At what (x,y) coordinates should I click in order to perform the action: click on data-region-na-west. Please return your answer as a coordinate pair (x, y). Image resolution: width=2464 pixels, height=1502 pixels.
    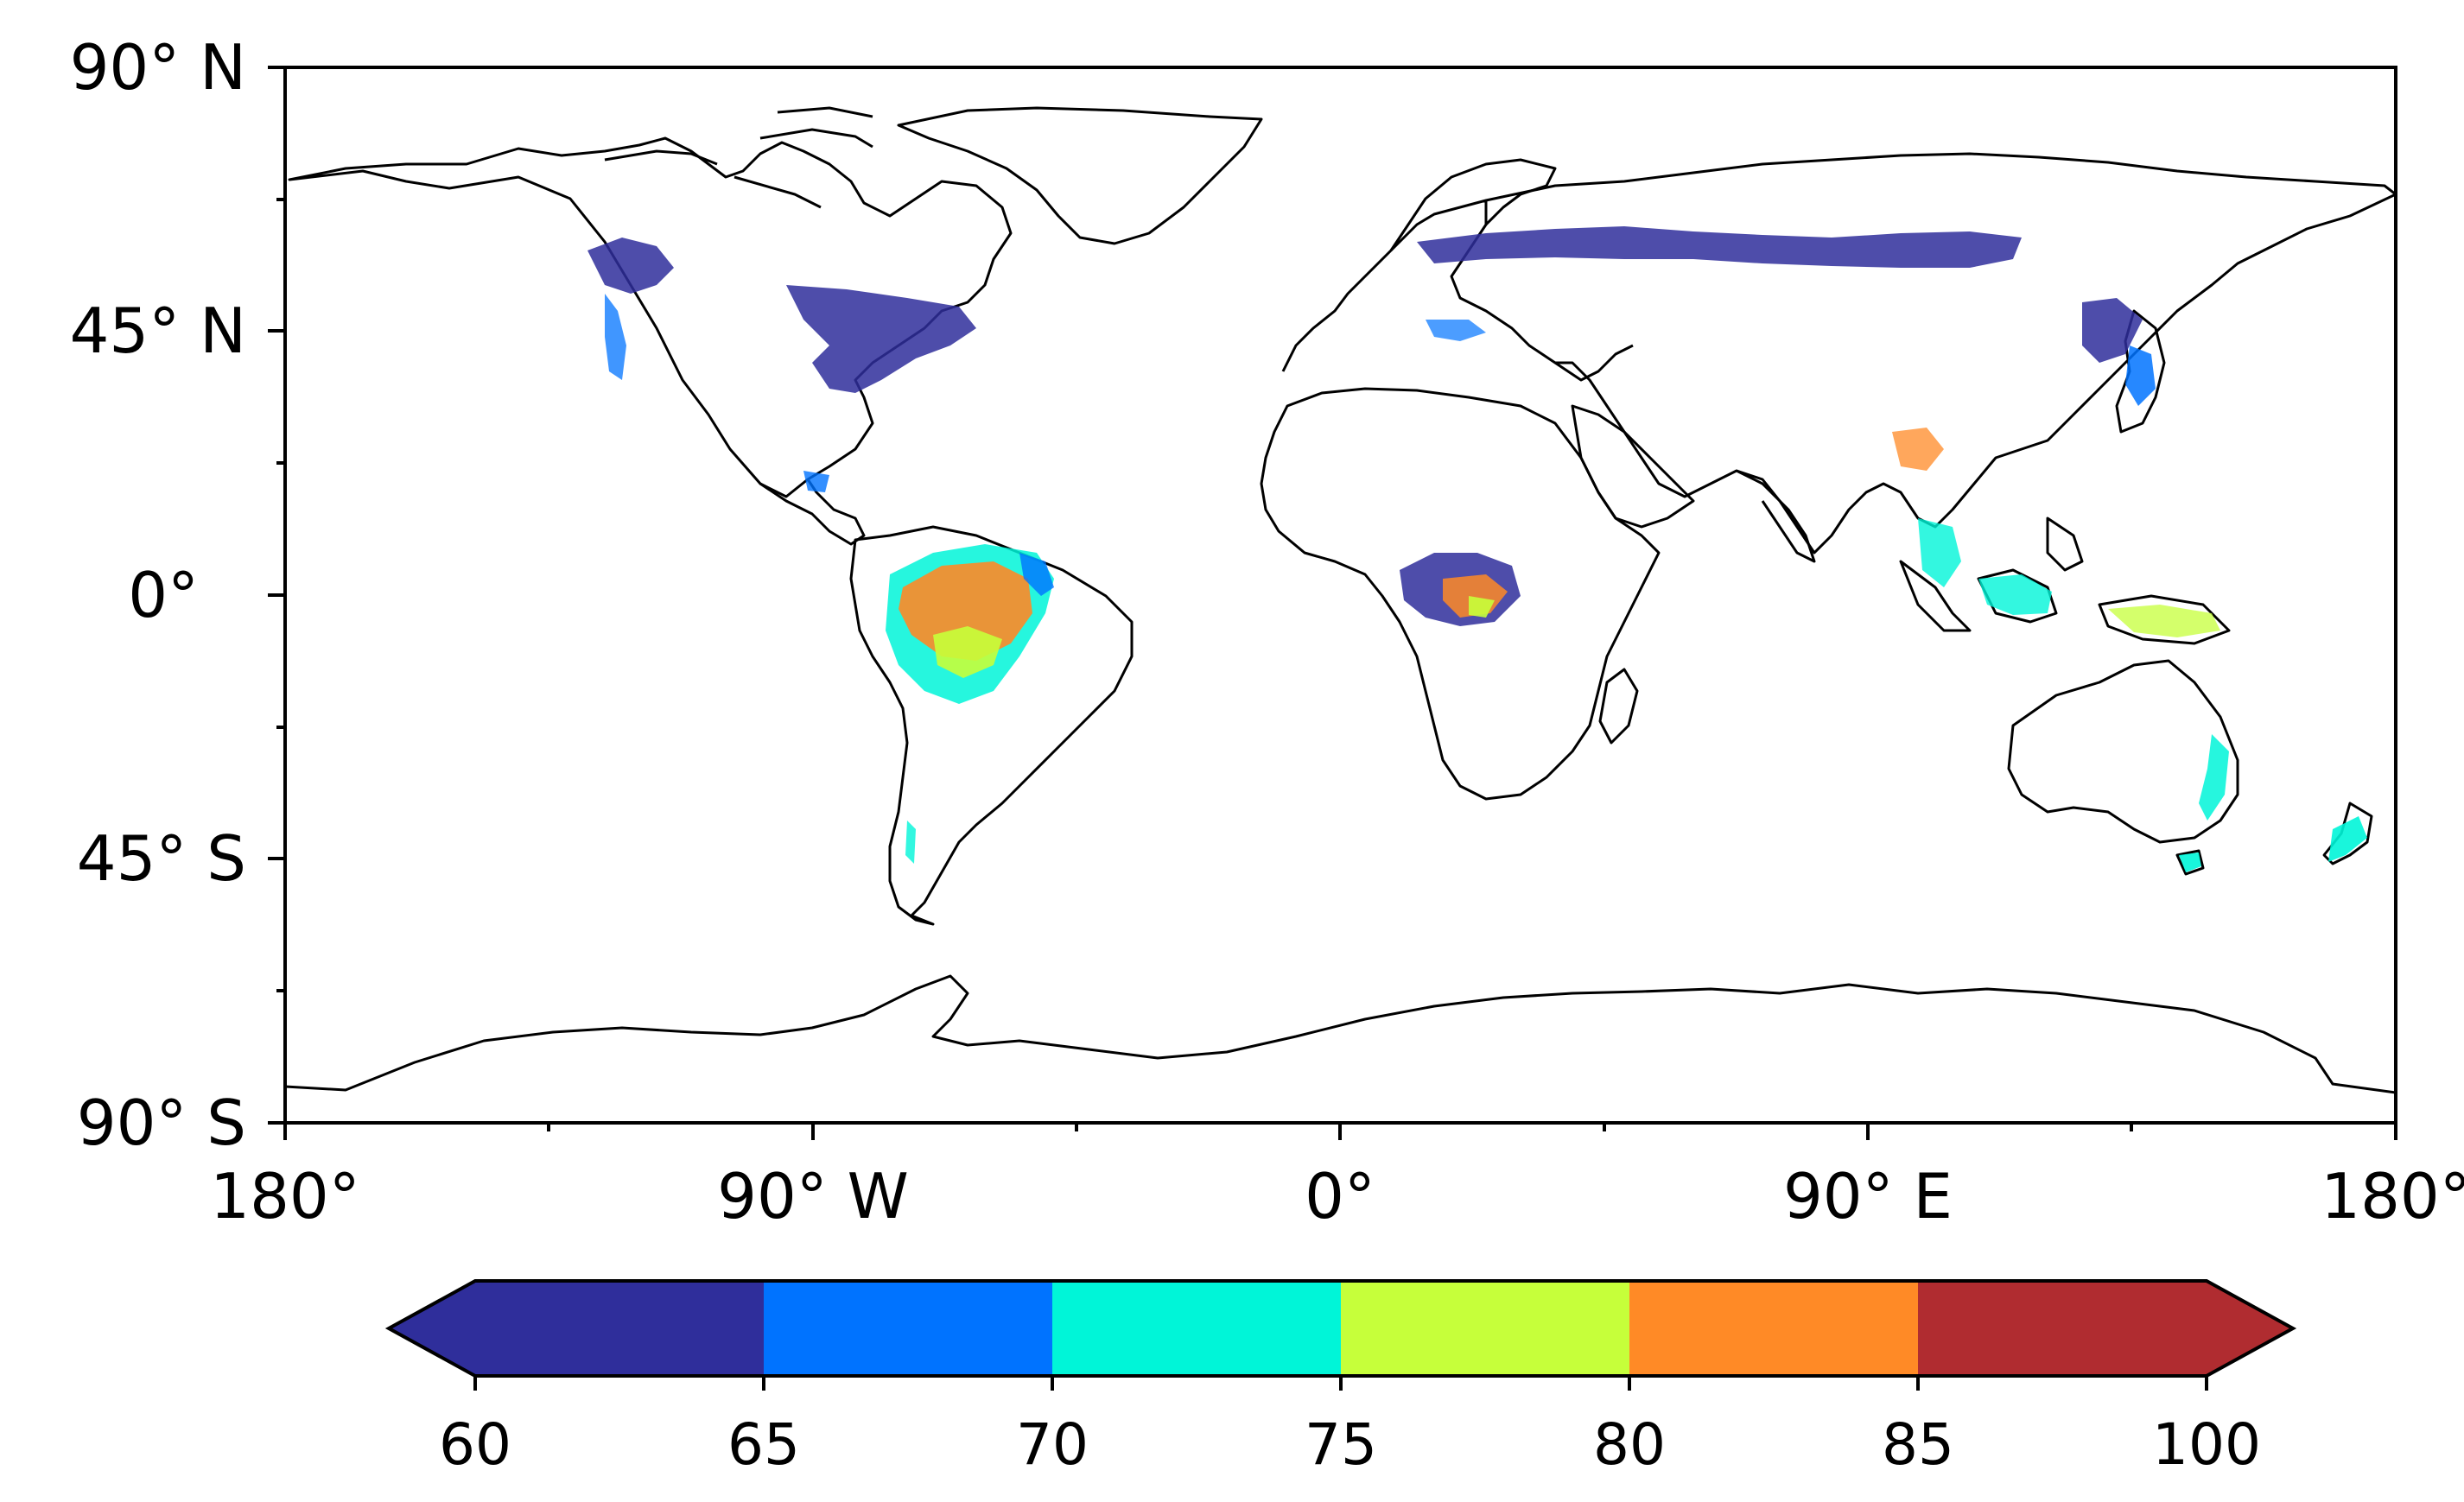
    Looking at the image, I should click on (615, 337).